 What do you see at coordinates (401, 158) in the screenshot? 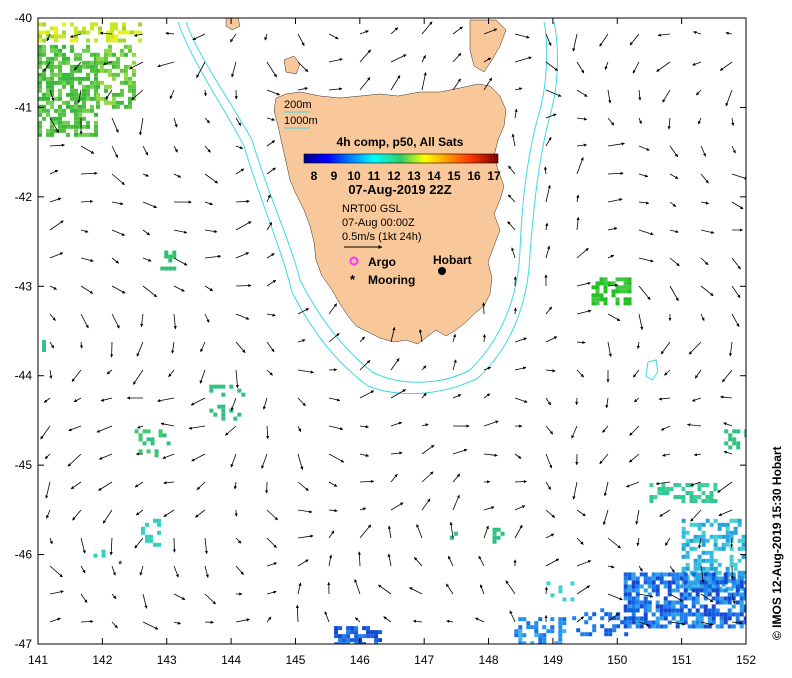
I see `colorbar` at bounding box center [401, 158].